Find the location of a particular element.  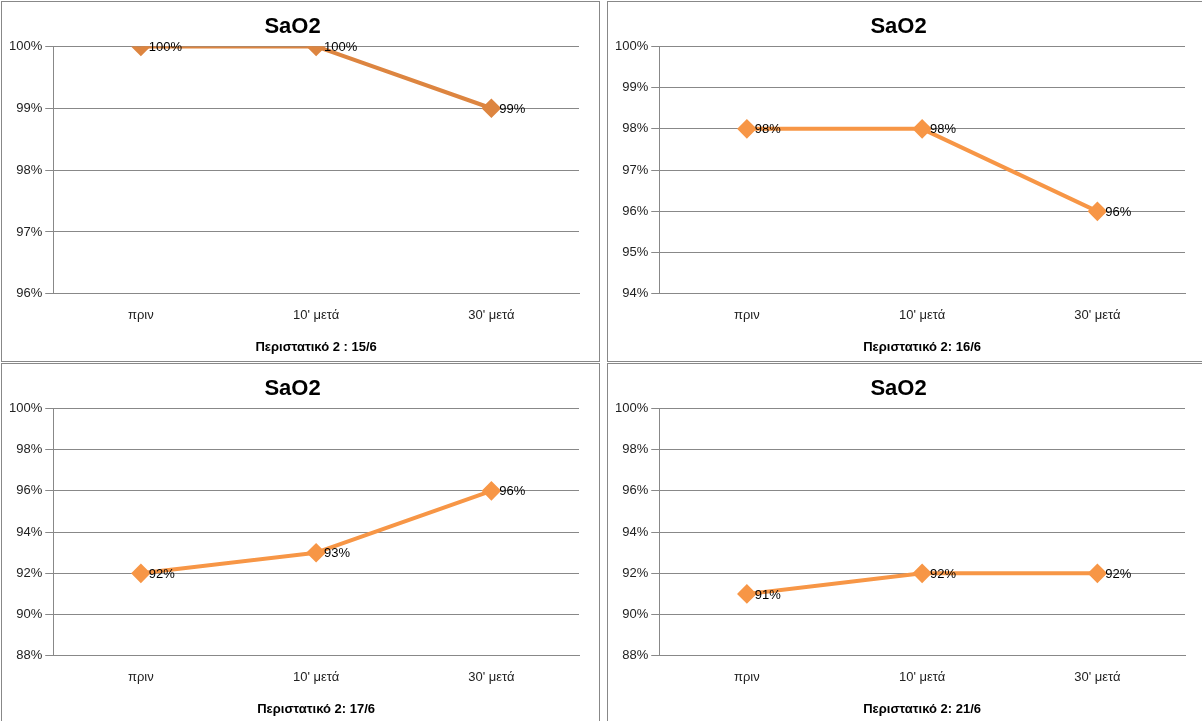

data-label: 93% is located at coordinates (337, 553).